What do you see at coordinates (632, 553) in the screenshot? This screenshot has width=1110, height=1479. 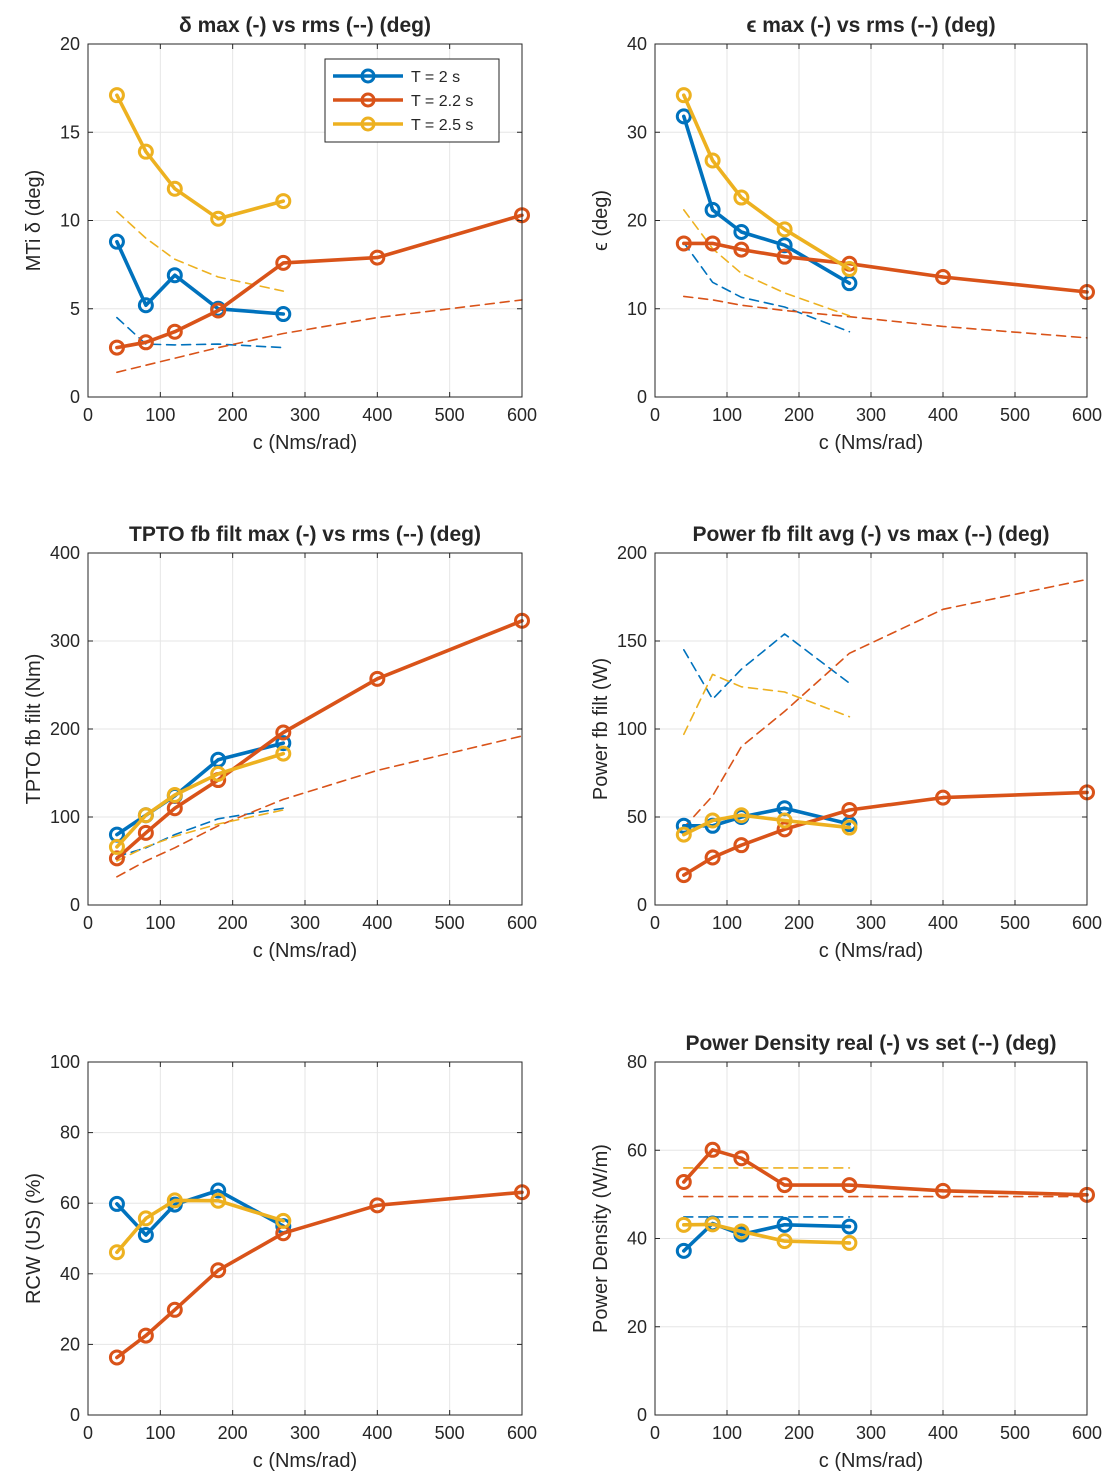 I see `y-tick-label: 200` at bounding box center [632, 553].